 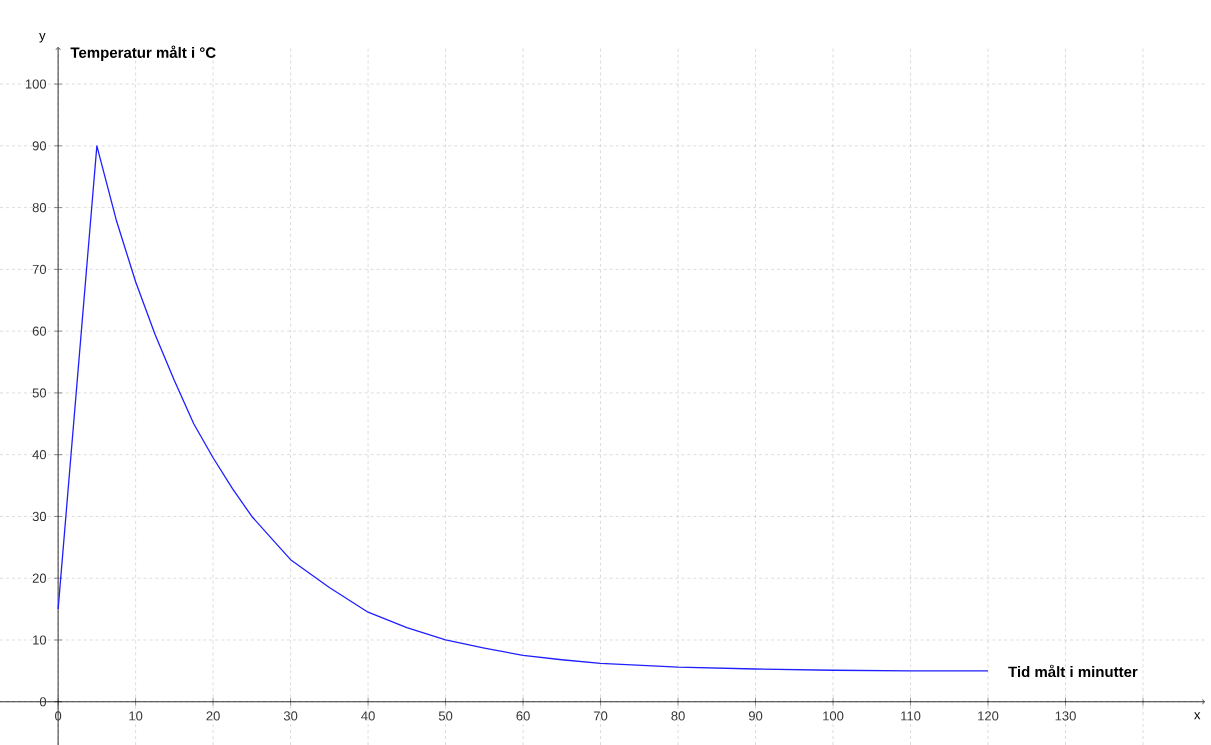 What do you see at coordinates (1197, 716) in the screenshot?
I see `x-axis-title: x` at bounding box center [1197, 716].